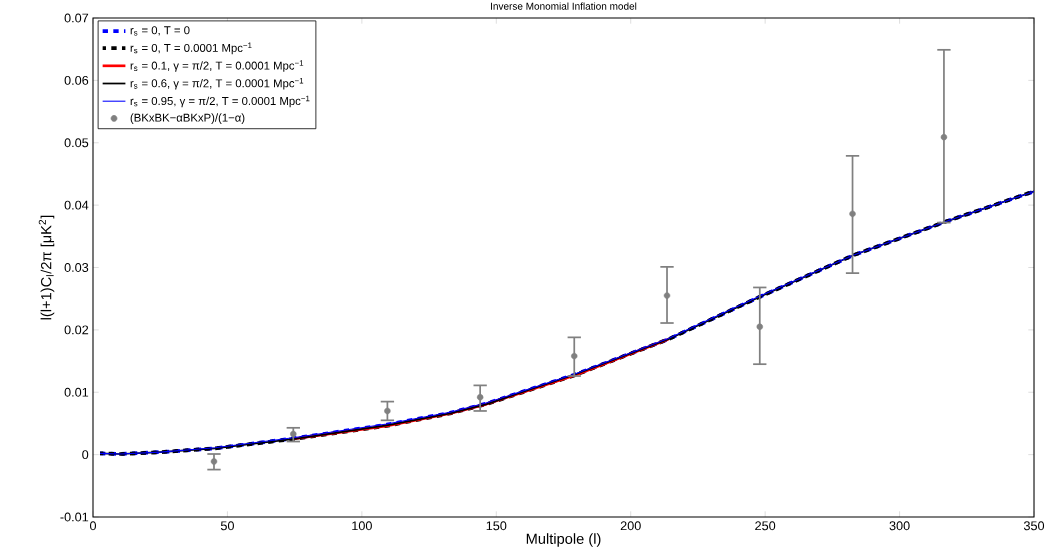  What do you see at coordinates (76, 205) in the screenshot?
I see `y-tick-label: 0.04` at bounding box center [76, 205].